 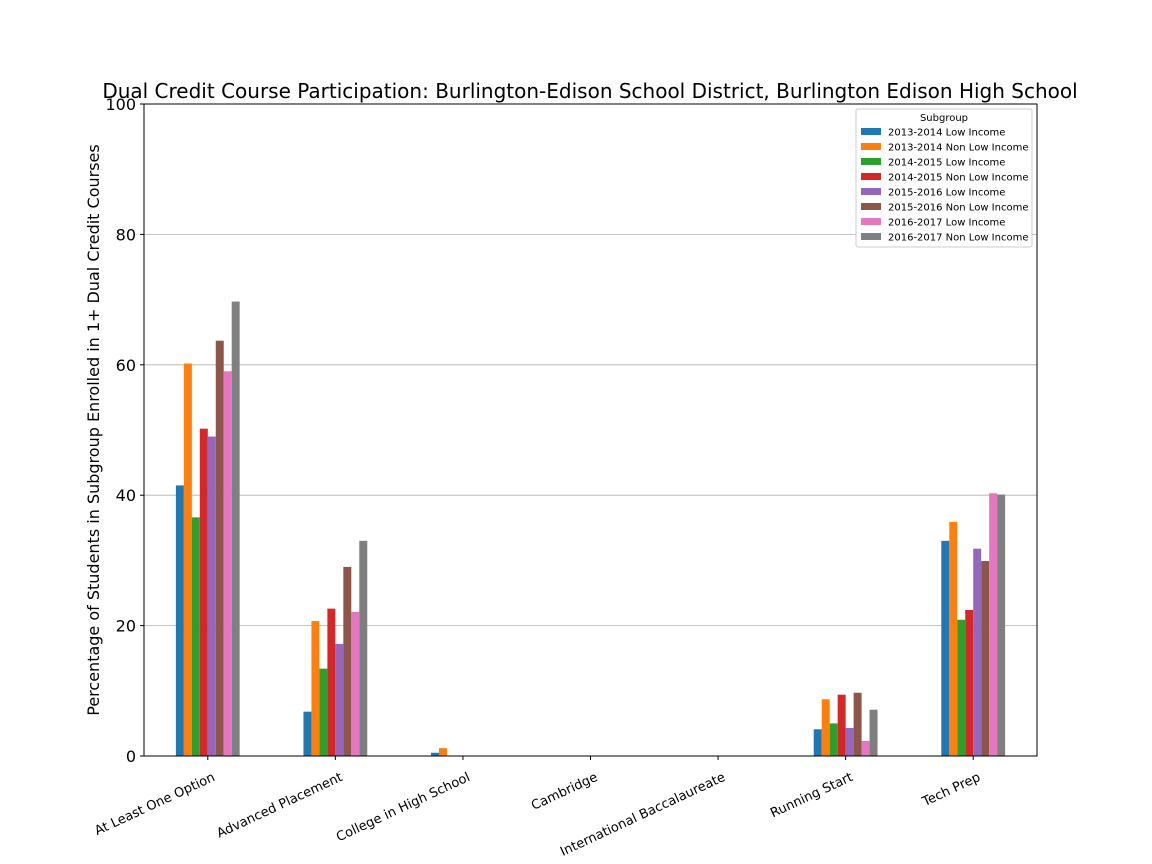 What do you see at coordinates (944, 118) in the screenshot?
I see `legend-title: Subgroup` at bounding box center [944, 118].